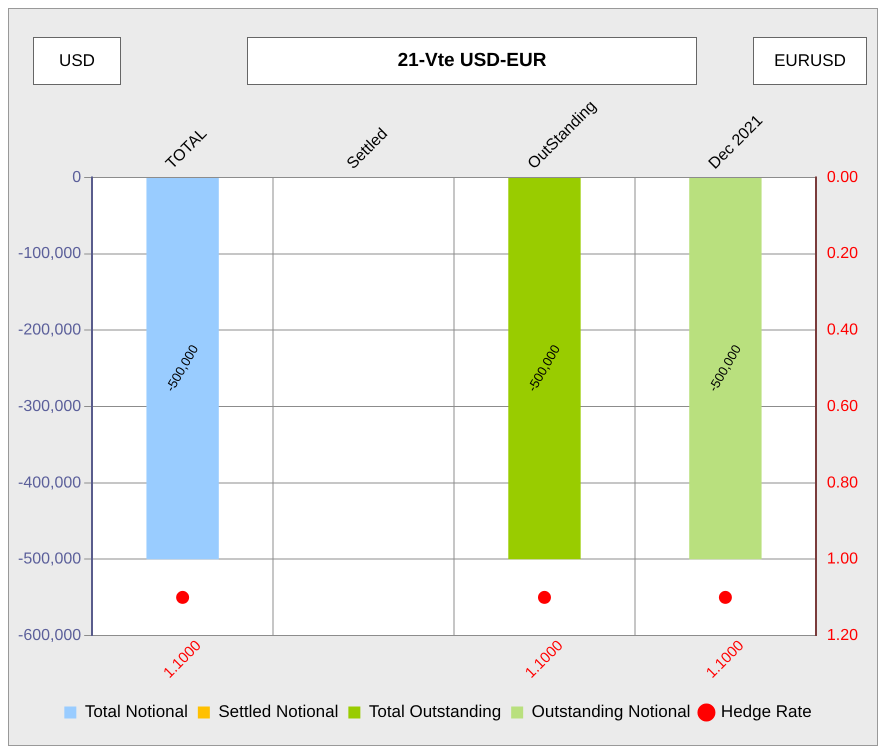 The image size is (885, 752). What do you see at coordinates (810, 61) in the screenshot?
I see `text: EURUSD` at bounding box center [810, 61].